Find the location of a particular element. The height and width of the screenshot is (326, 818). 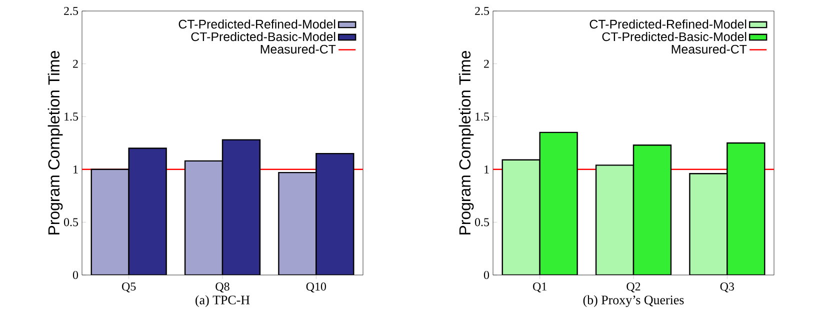

x-tick-label: Q1 is located at coordinates (539, 287).